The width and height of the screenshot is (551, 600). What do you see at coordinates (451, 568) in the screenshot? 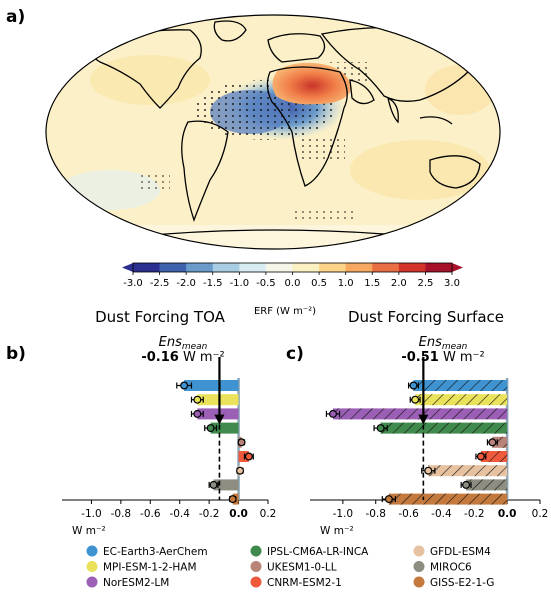
I see `legend-label: MIROC6` at bounding box center [451, 568].